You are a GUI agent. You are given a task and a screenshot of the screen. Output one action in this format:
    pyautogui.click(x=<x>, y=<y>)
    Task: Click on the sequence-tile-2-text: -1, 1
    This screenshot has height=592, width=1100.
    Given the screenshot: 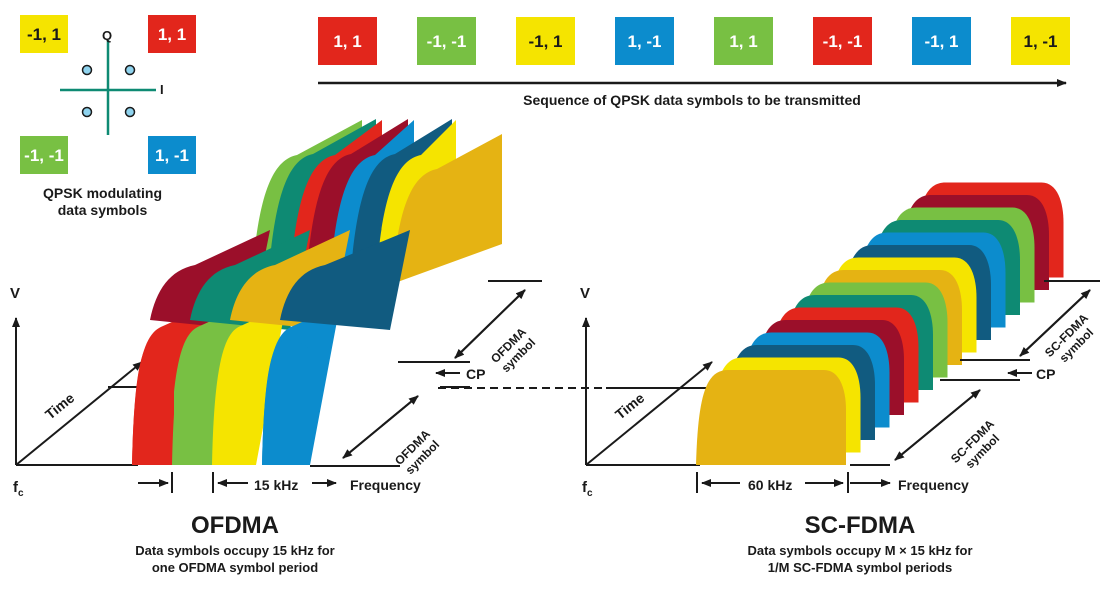 What is the action you would take?
    pyautogui.click(x=545, y=41)
    